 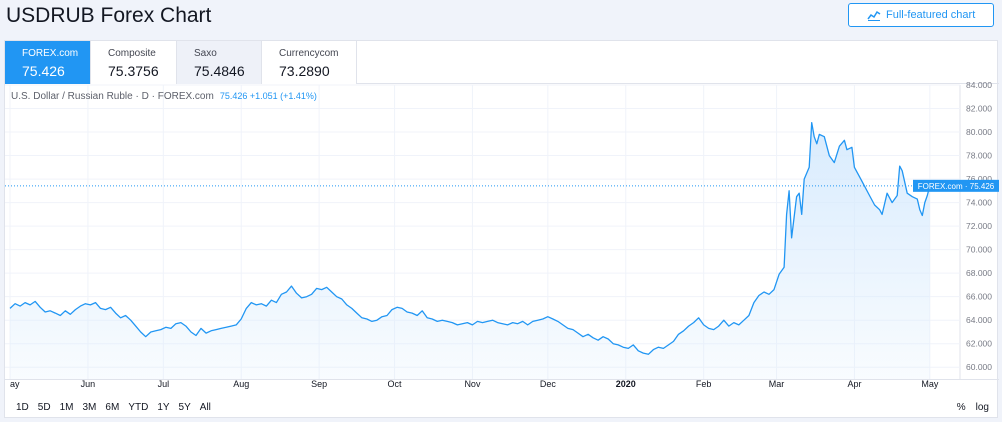 I want to click on tab-name: Saxo, so click(x=205, y=53).